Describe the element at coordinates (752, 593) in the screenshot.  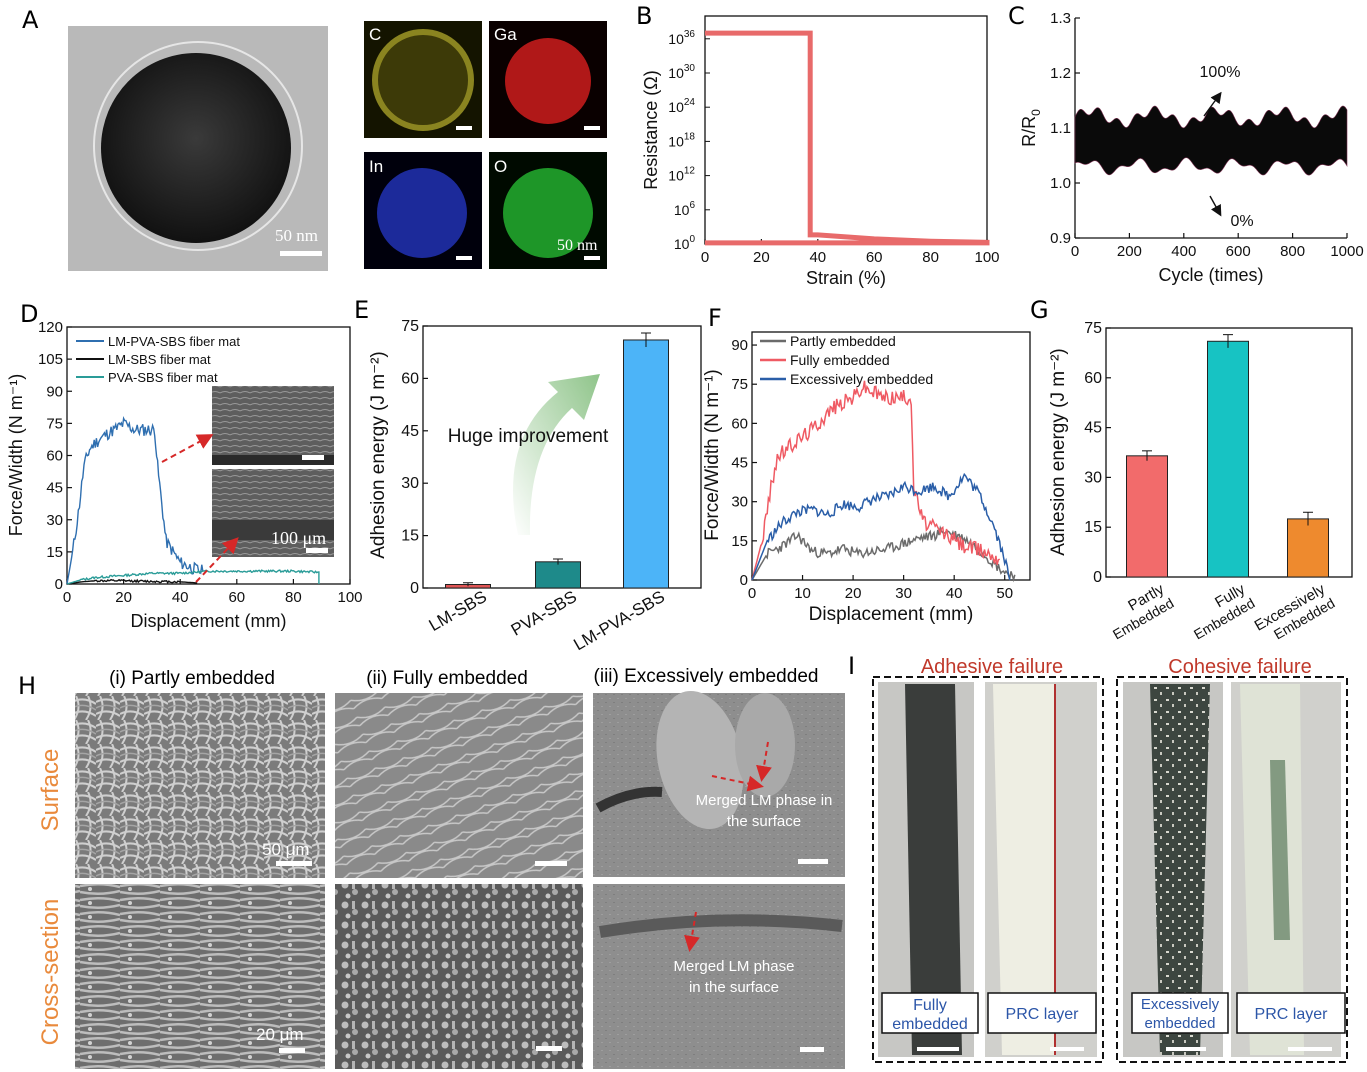
I see `chart-f-xtick-label: 0` at that location.